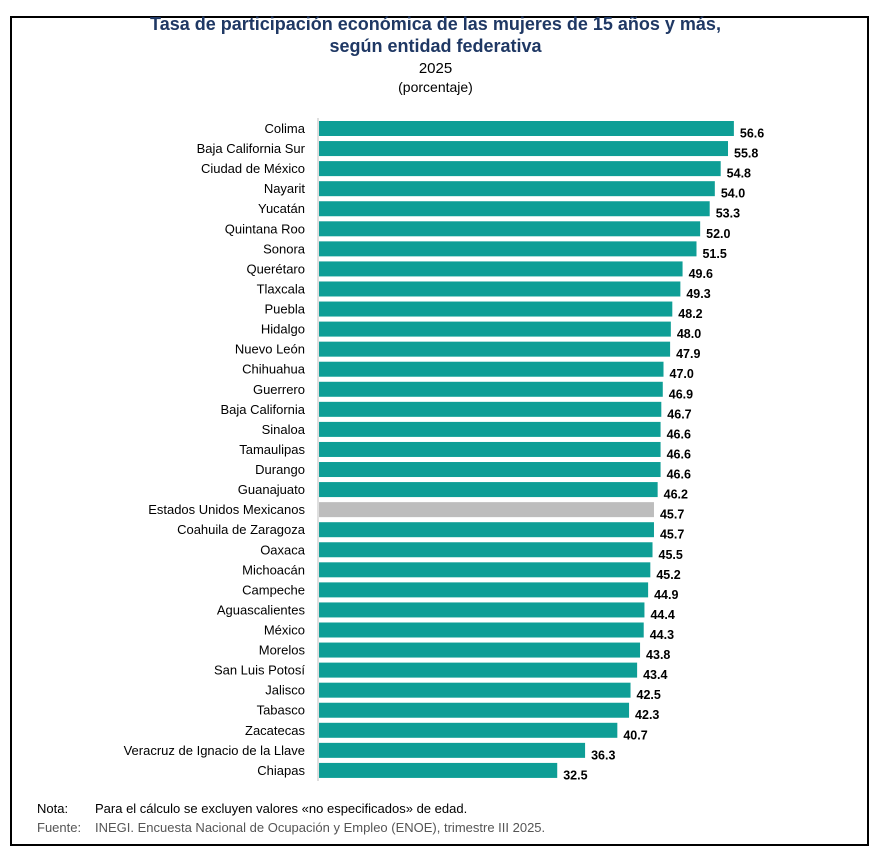  Describe the element at coordinates (701, 274) in the screenshot. I see `value-label: 49.6` at that location.